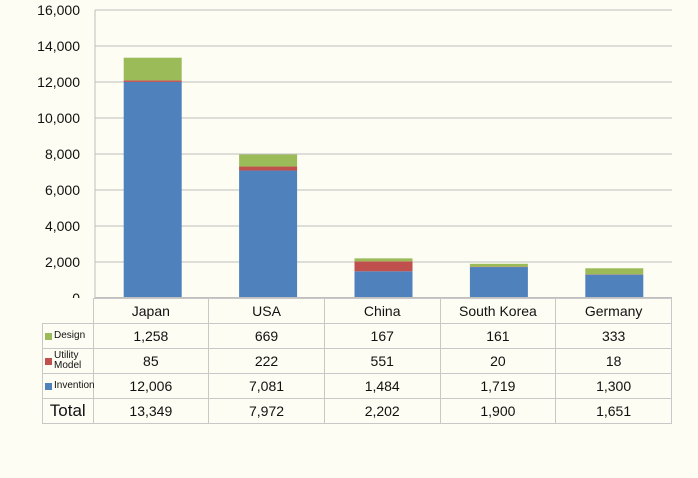 This screenshot has width=698, height=478. What do you see at coordinates (613, 361) in the screenshot?
I see `utility-value: 18` at bounding box center [613, 361].